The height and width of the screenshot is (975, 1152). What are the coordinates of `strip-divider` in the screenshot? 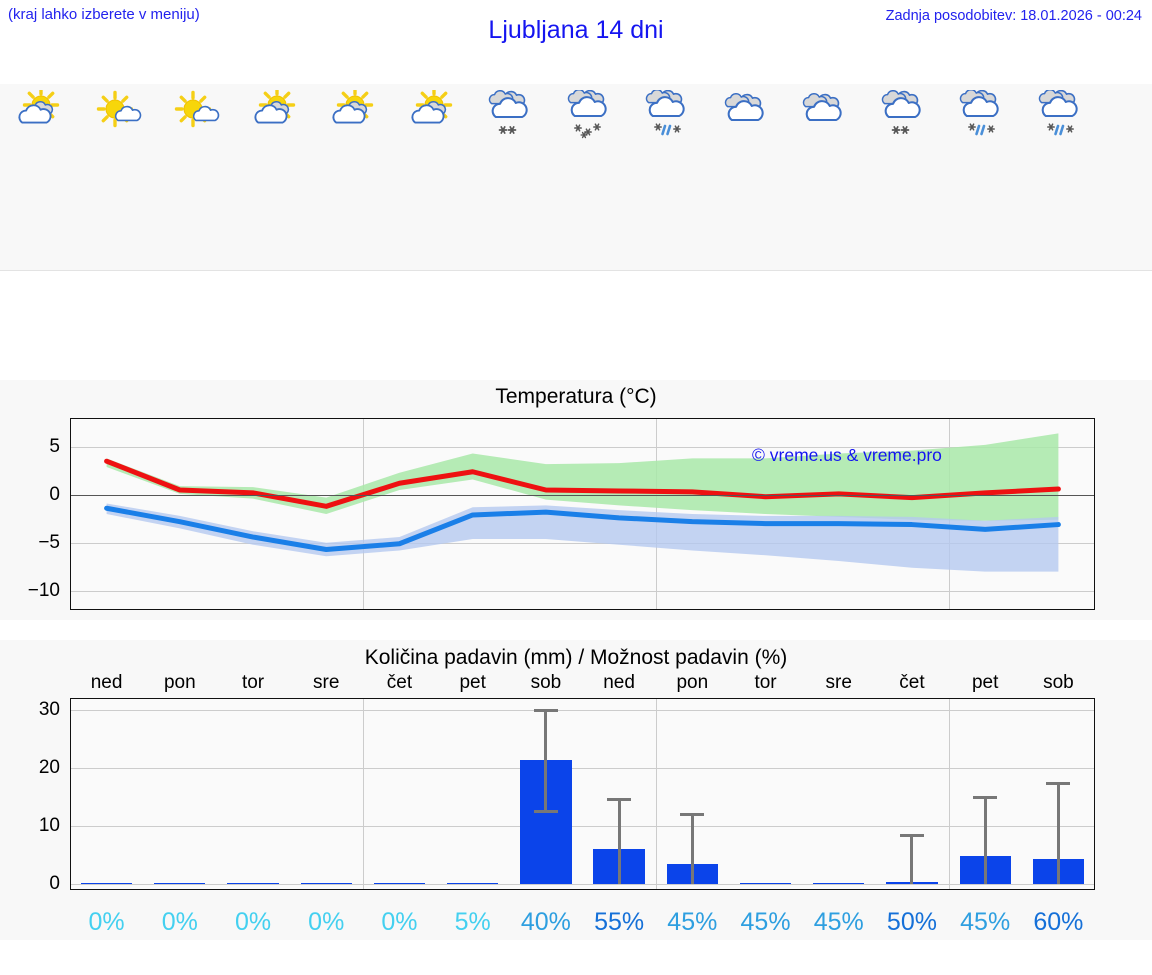 It's located at (576, 270).